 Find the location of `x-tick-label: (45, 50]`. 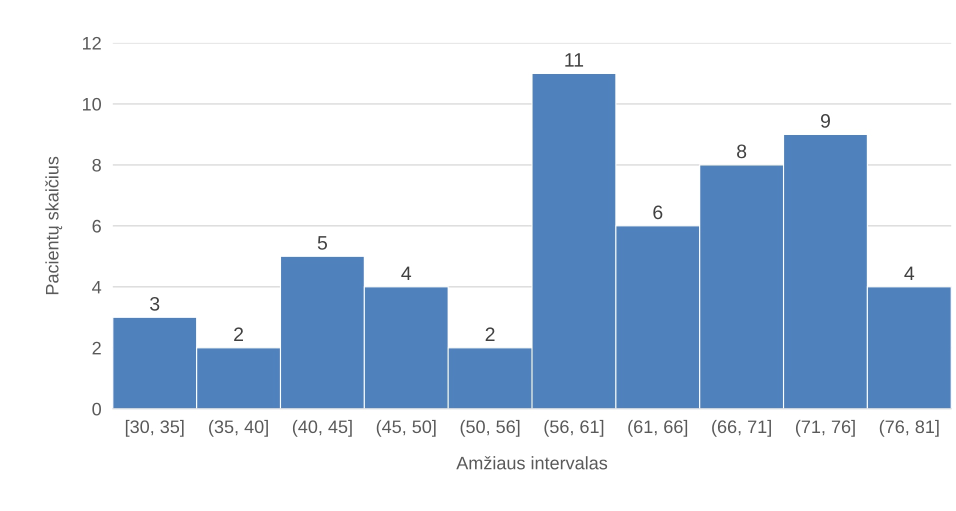

x-tick-label: (45, 50] is located at coordinates (406, 428).